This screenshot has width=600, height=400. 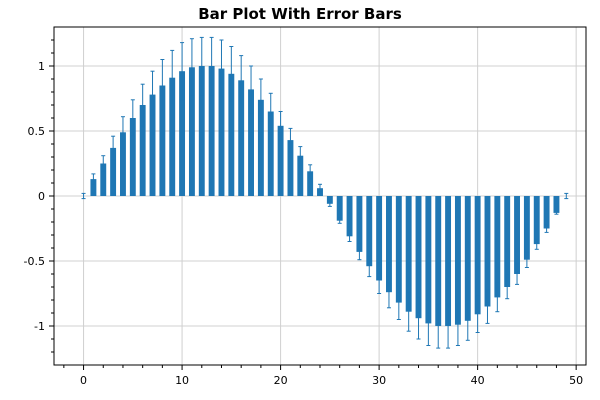 I want to click on x-tick-label: 50, so click(x=576, y=380).